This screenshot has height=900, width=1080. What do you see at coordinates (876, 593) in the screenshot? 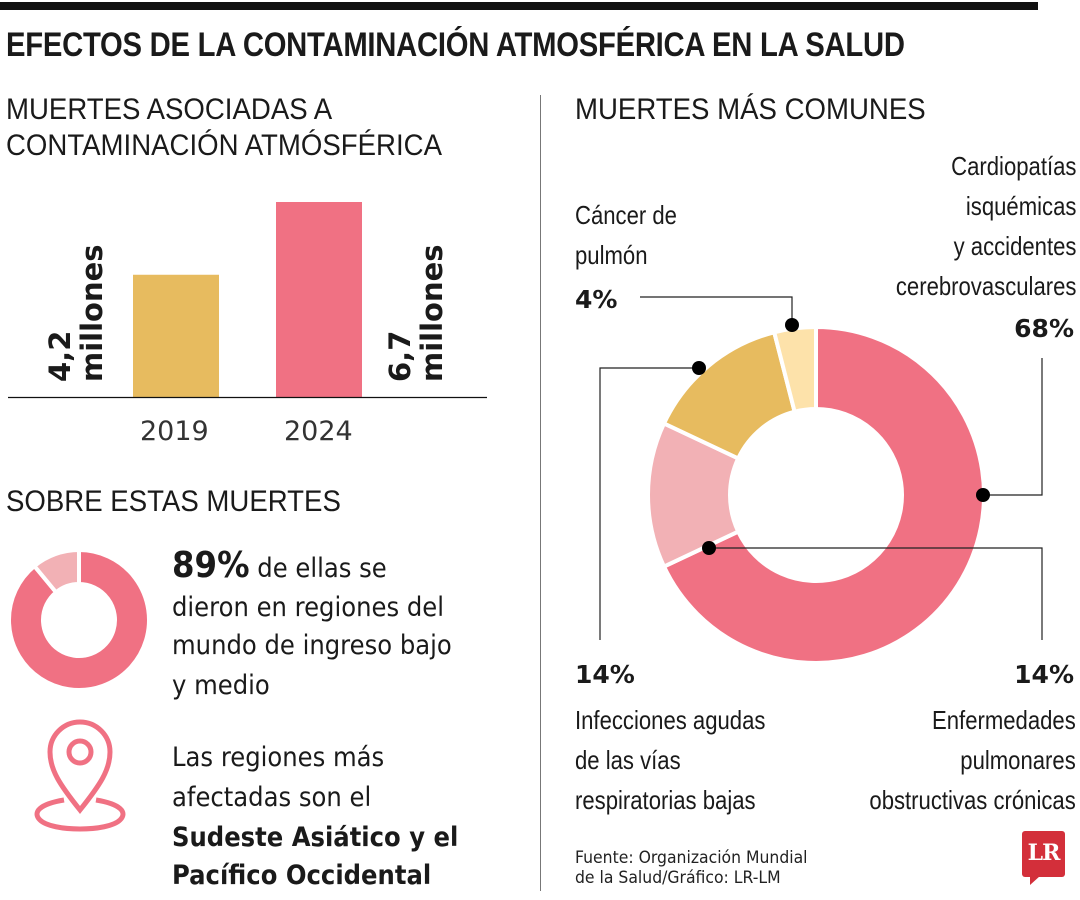
I see `leader-enfermedades` at bounding box center [876, 593].